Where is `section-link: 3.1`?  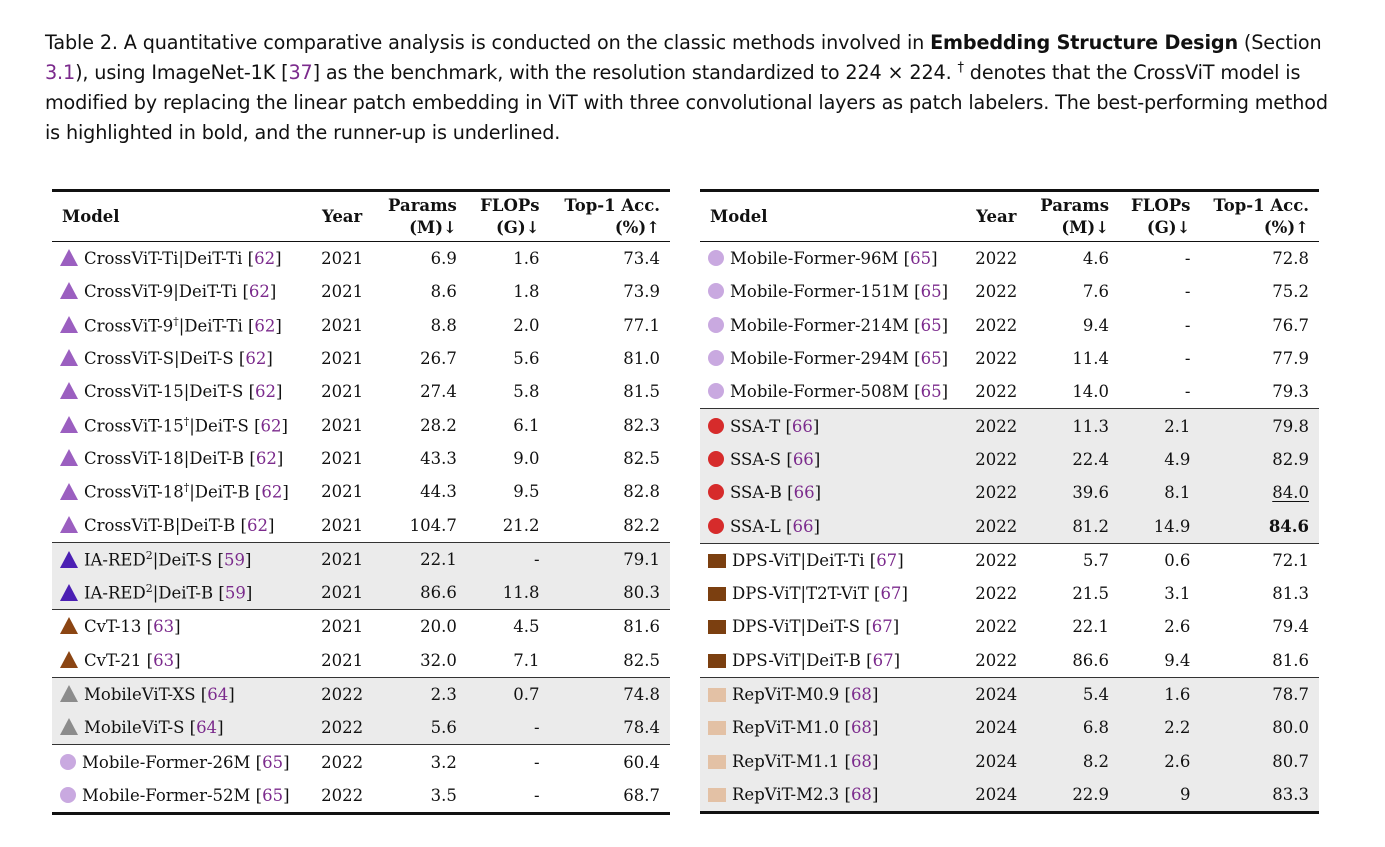
section-link: 3.1 is located at coordinates (60, 72).